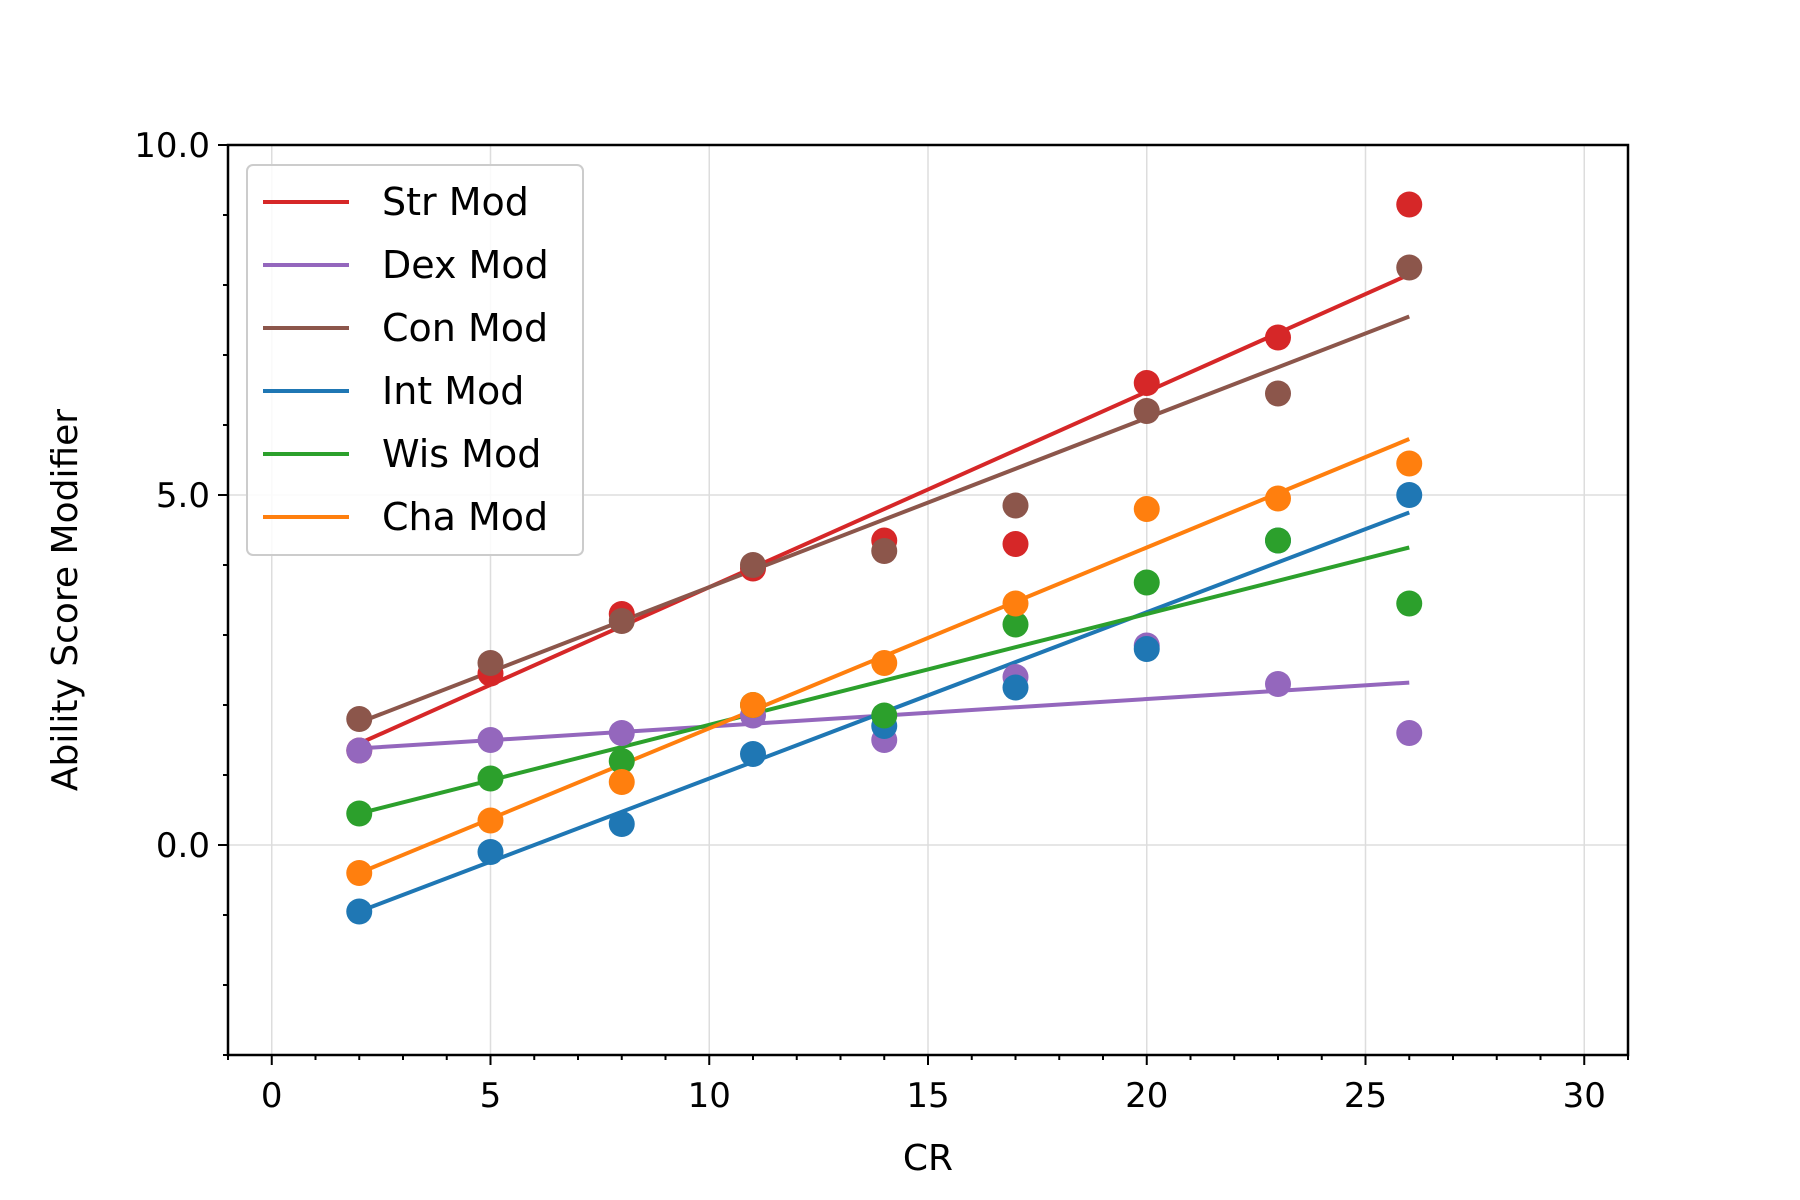 The image size is (1800, 1200). I want to click on legend-label-int-mod: Int Mod, so click(453, 391).